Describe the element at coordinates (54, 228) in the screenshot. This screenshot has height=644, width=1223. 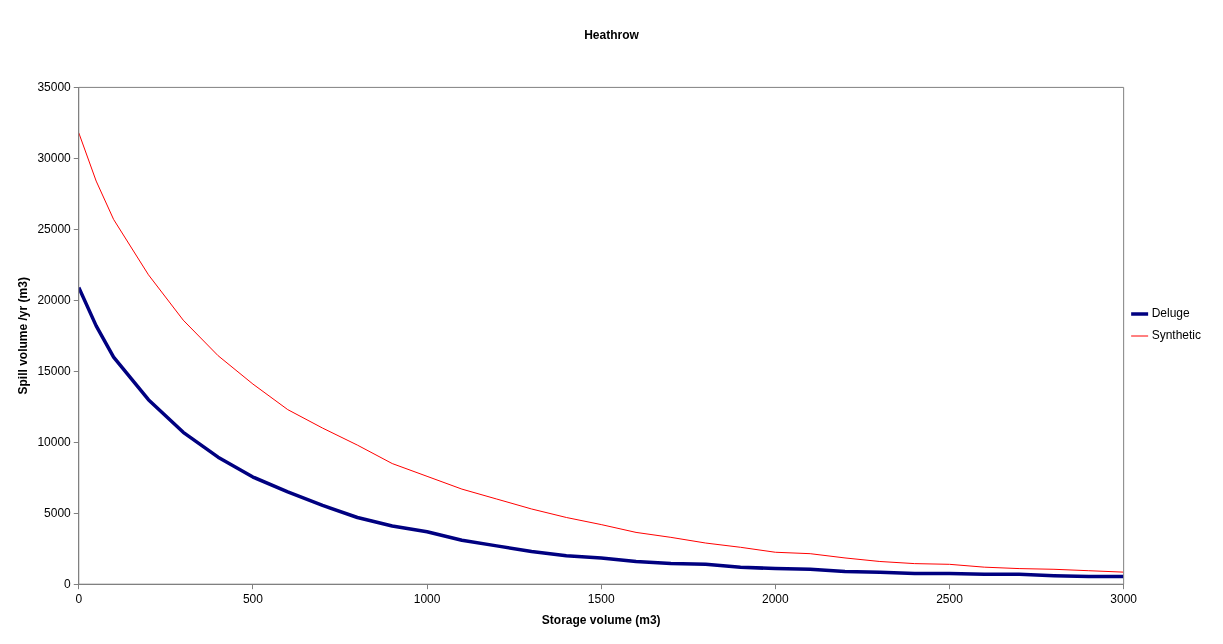
I see `y-tick-label: 25000` at that location.